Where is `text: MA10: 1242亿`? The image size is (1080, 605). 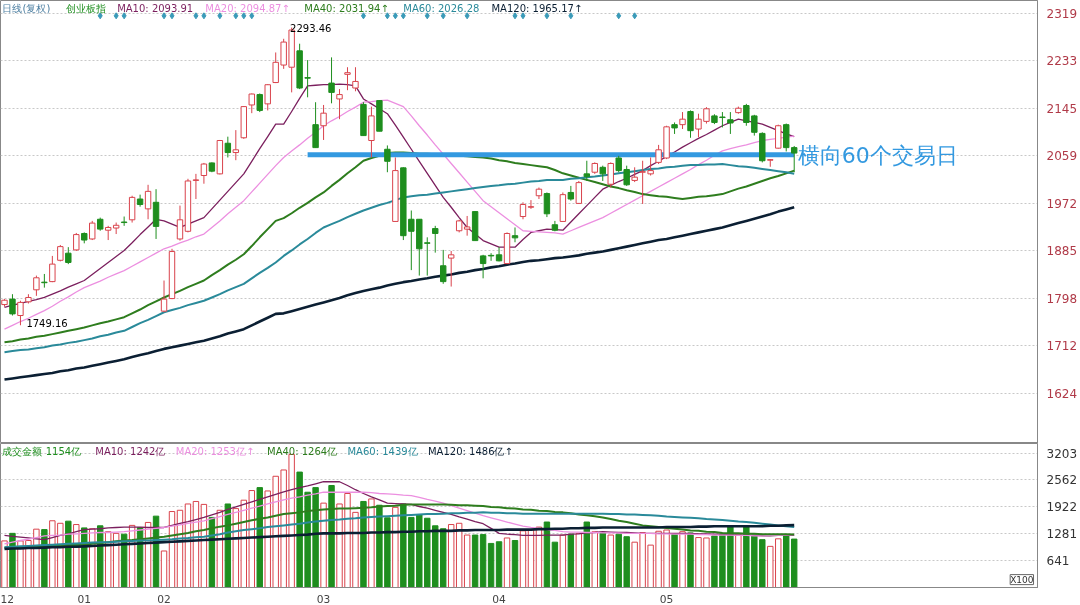 text: MA10: 1242亿 is located at coordinates (130, 451).